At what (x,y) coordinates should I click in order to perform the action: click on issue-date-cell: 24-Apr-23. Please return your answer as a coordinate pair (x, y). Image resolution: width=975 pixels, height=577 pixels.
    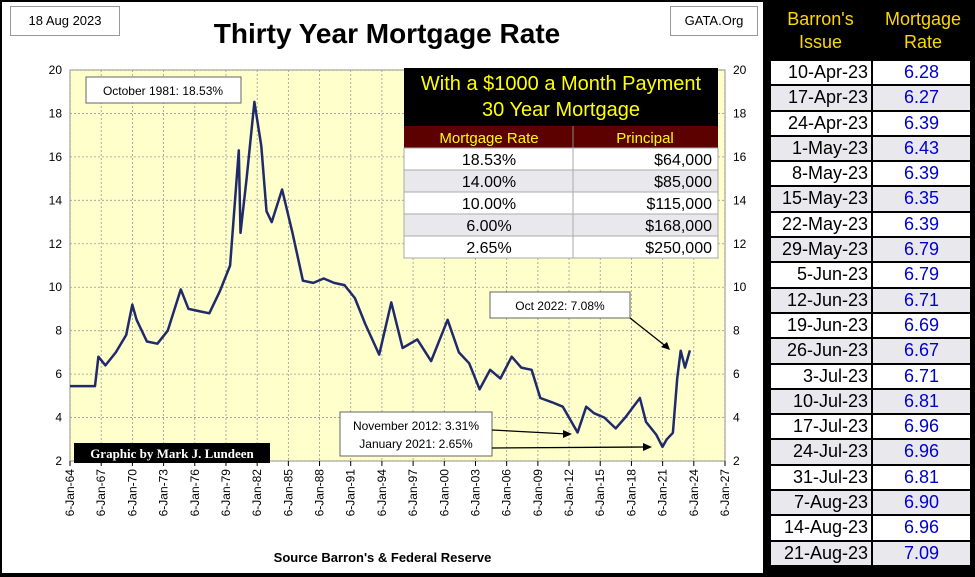
    Looking at the image, I should click on (821, 123).